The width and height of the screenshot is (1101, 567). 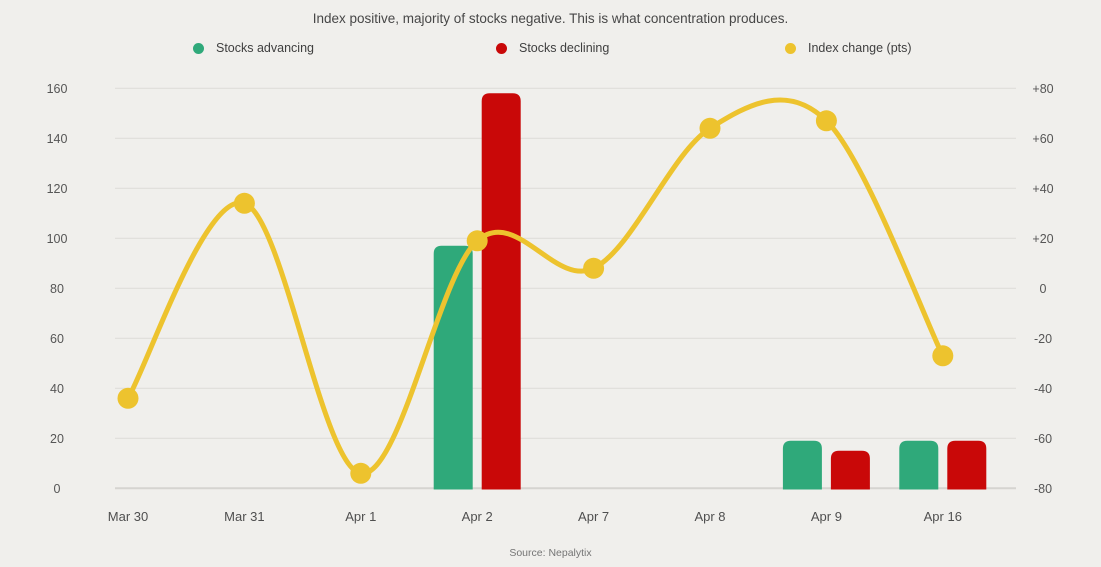 I want to click on legend-item-stocks-advancing: Stocks advancing, so click(x=253, y=48).